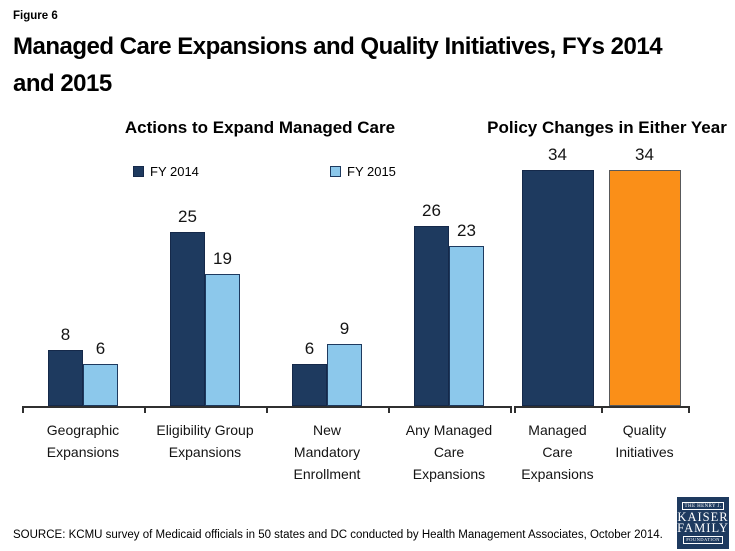 The height and width of the screenshot is (551, 735). I want to click on legend-swatch-fy-2015, so click(335, 171).